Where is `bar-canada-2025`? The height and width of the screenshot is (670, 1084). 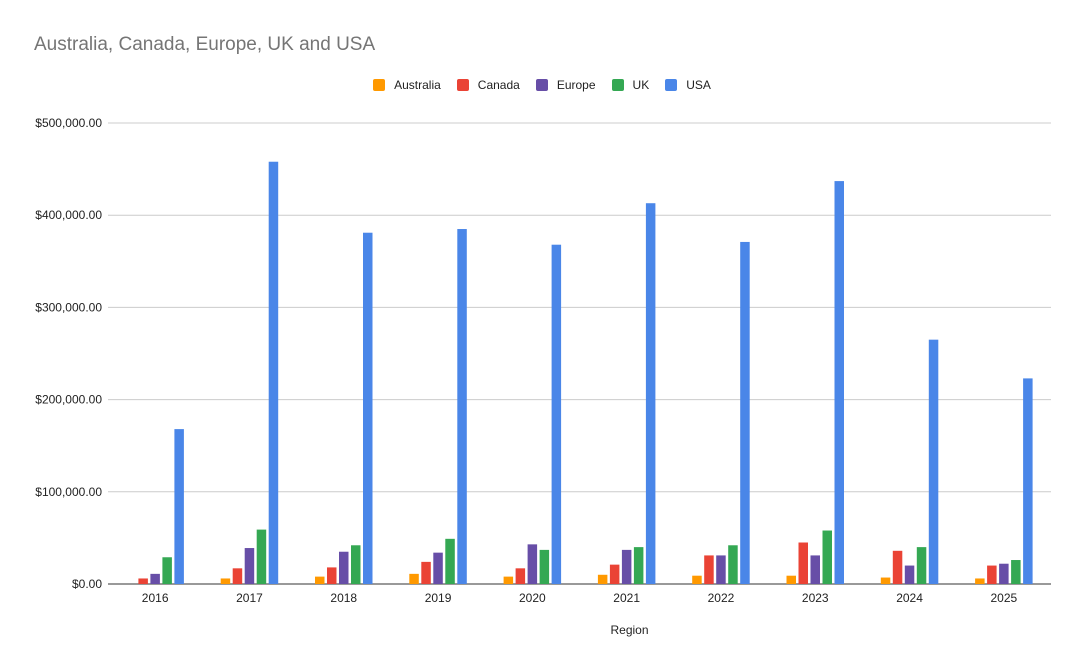 bar-canada-2025 is located at coordinates (992, 574).